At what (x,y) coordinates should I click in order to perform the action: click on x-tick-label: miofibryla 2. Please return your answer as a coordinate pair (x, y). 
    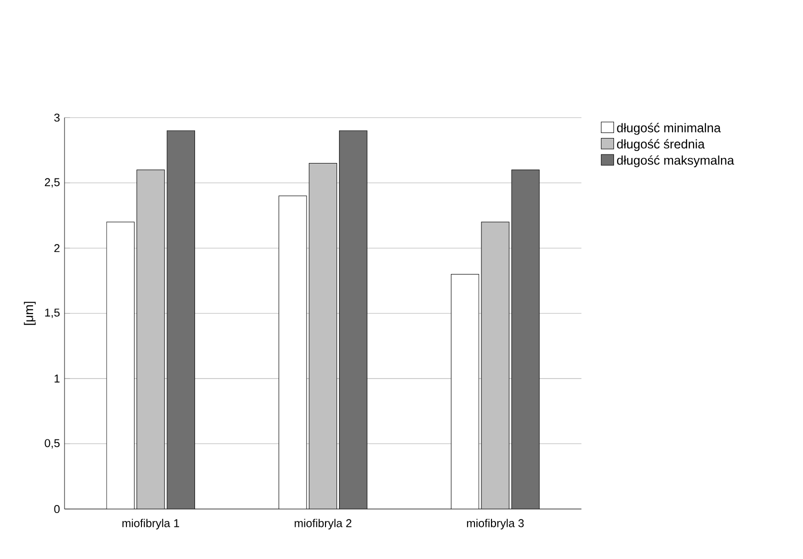
    Looking at the image, I should click on (323, 524).